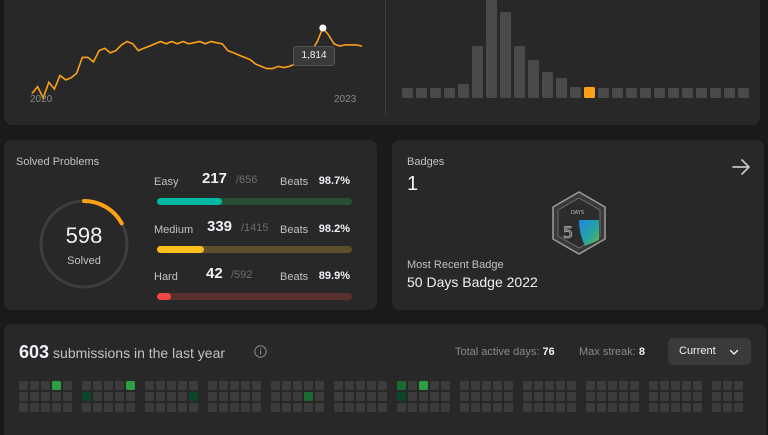 Image resolution: width=768 pixels, height=435 pixels. I want to click on max-streak-label: Max streak:, so click(607, 352).